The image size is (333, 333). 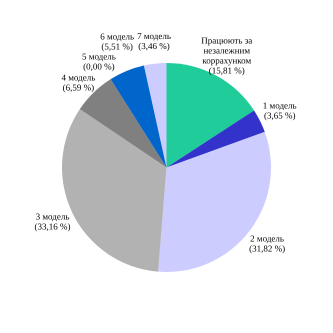 I want to click on data-label: (3,65 %), so click(x=280, y=115).